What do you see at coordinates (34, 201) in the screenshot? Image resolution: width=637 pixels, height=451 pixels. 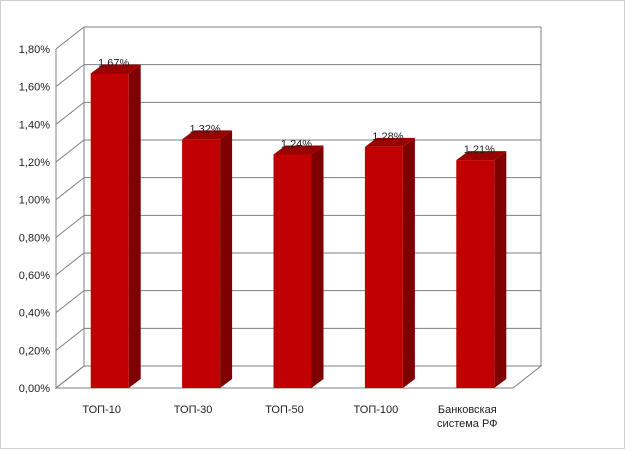 I see `y-tick-label: 1,00%` at bounding box center [34, 201].